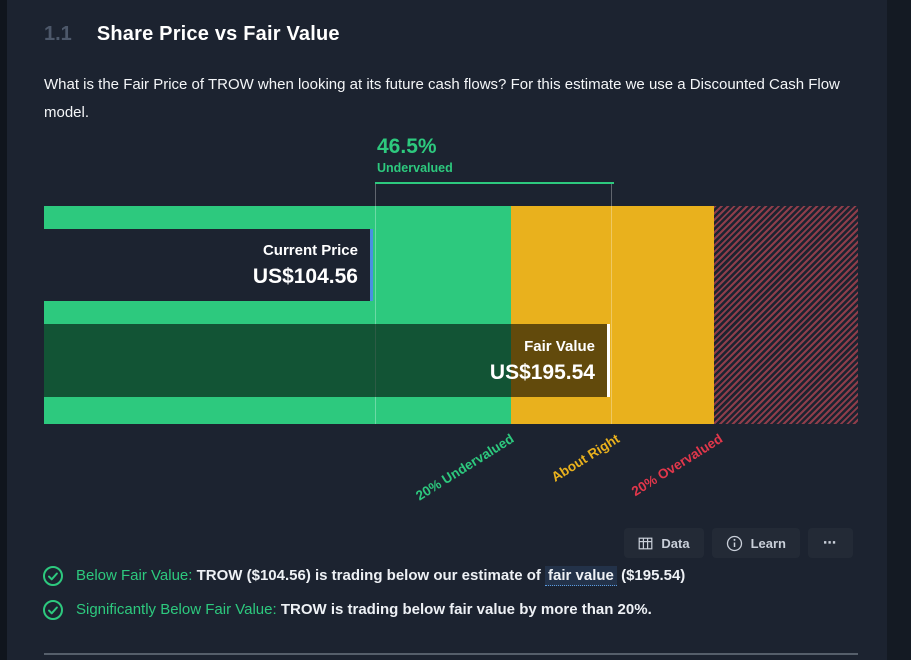 This screenshot has width=911, height=660. What do you see at coordinates (134, 575) in the screenshot?
I see `check-label: Below Fair Value:` at bounding box center [134, 575].